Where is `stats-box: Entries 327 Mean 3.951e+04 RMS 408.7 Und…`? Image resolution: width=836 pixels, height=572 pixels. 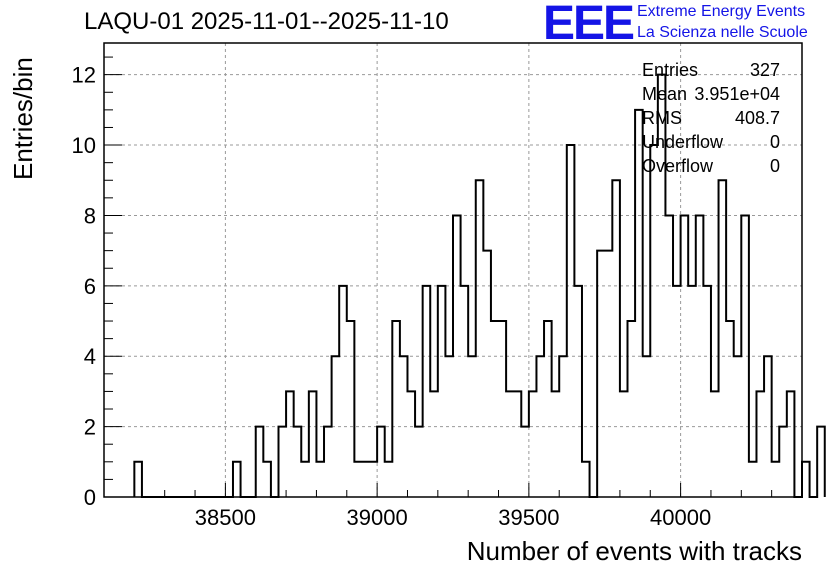 stats-box: Entries 327 Mean 3.951e+04 RMS 408.7 Und… is located at coordinates (711, 118).